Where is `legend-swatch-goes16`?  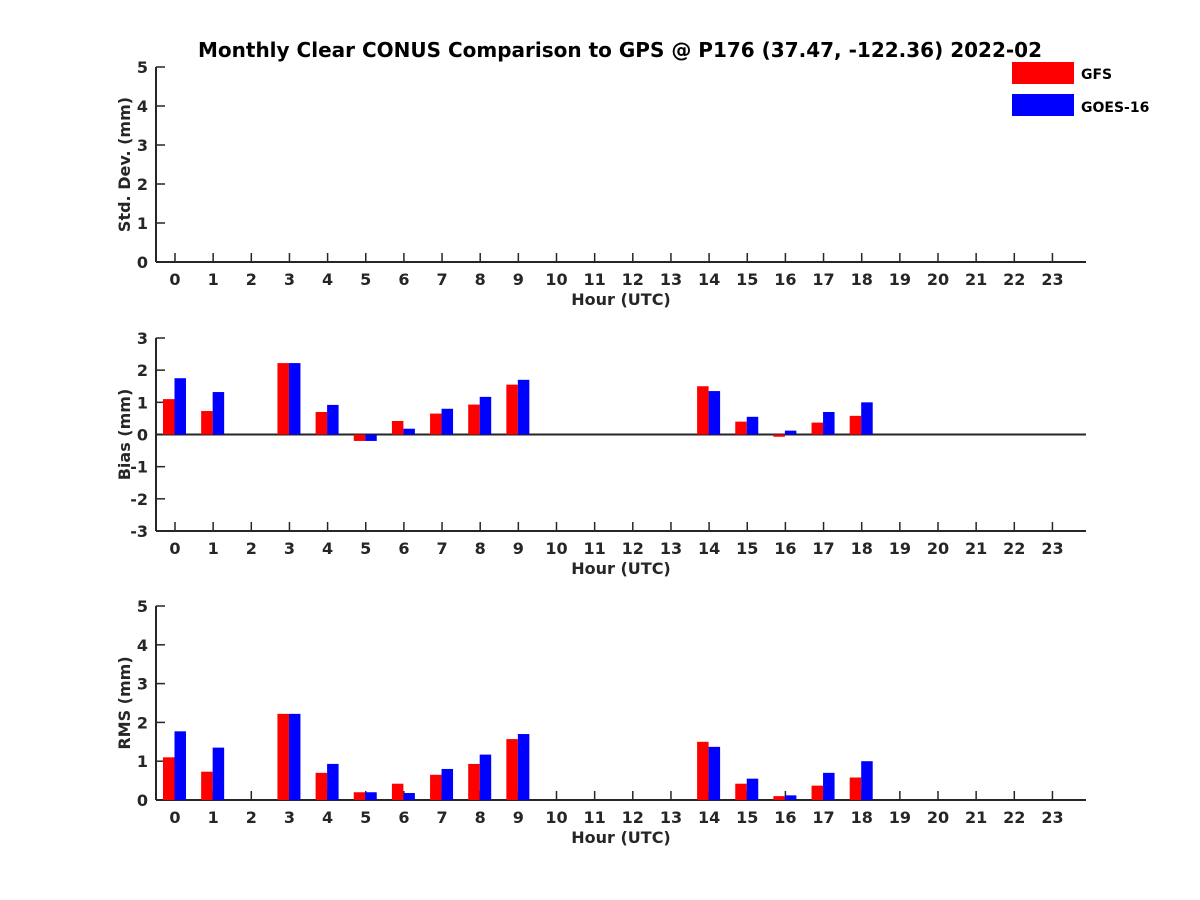 legend-swatch-goes16 is located at coordinates (1043, 105).